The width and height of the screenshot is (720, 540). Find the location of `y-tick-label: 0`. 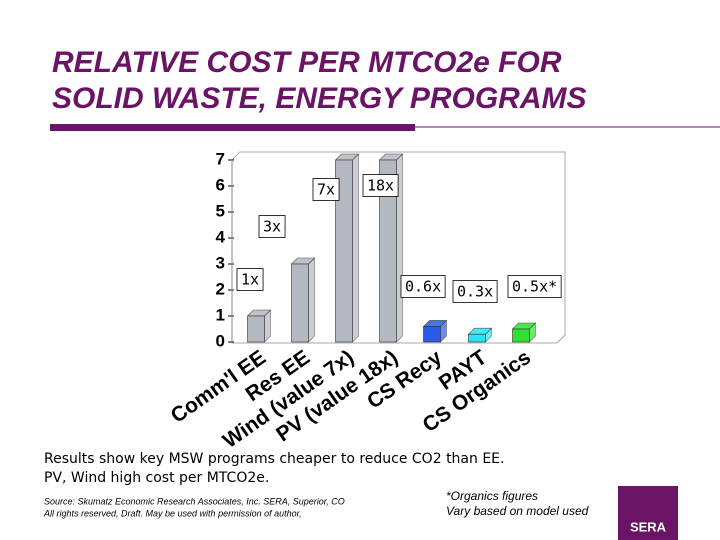

y-tick-label: 0 is located at coordinates (220, 340).